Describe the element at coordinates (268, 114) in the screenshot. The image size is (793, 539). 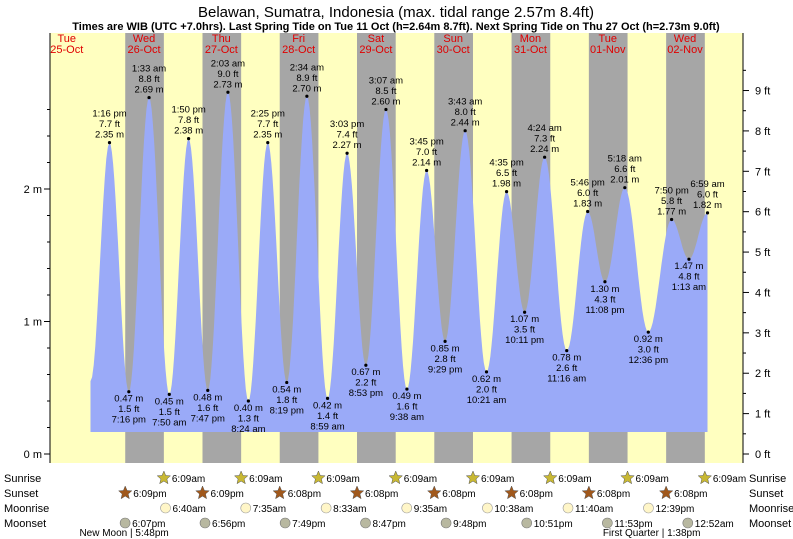
I see `tide-label-9-1: 2:25 pm` at that location.